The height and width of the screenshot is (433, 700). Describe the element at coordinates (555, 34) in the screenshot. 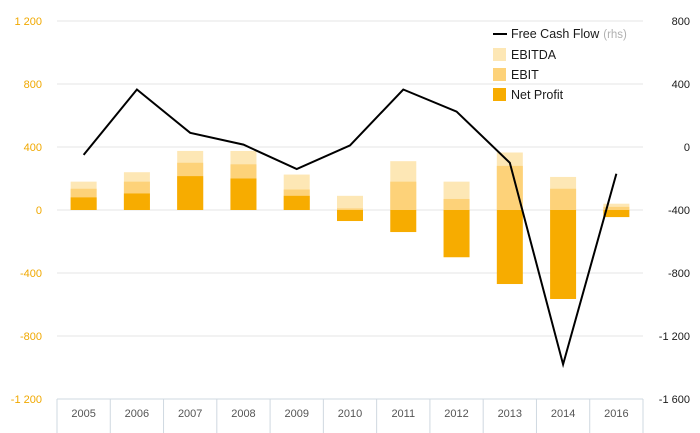

I see `legend-label-text: Free Cash Flow` at that location.